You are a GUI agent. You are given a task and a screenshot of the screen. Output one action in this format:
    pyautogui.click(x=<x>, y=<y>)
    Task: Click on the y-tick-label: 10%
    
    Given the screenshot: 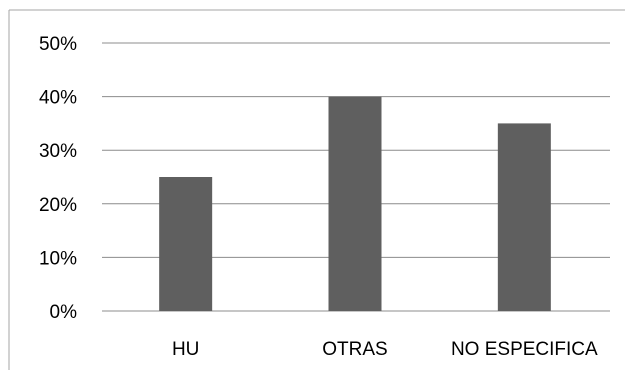 What is the action you would take?
    pyautogui.click(x=58, y=258)
    